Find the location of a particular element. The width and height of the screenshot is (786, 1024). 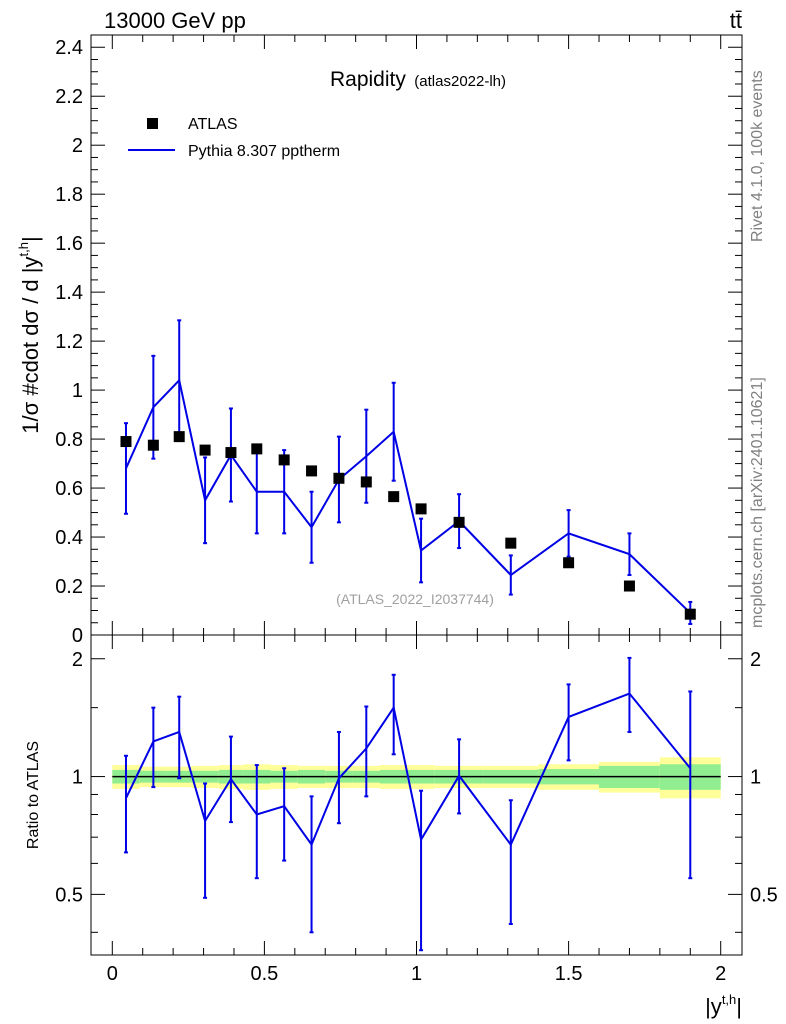

x-label-sup: t,h is located at coordinates (729, 999).